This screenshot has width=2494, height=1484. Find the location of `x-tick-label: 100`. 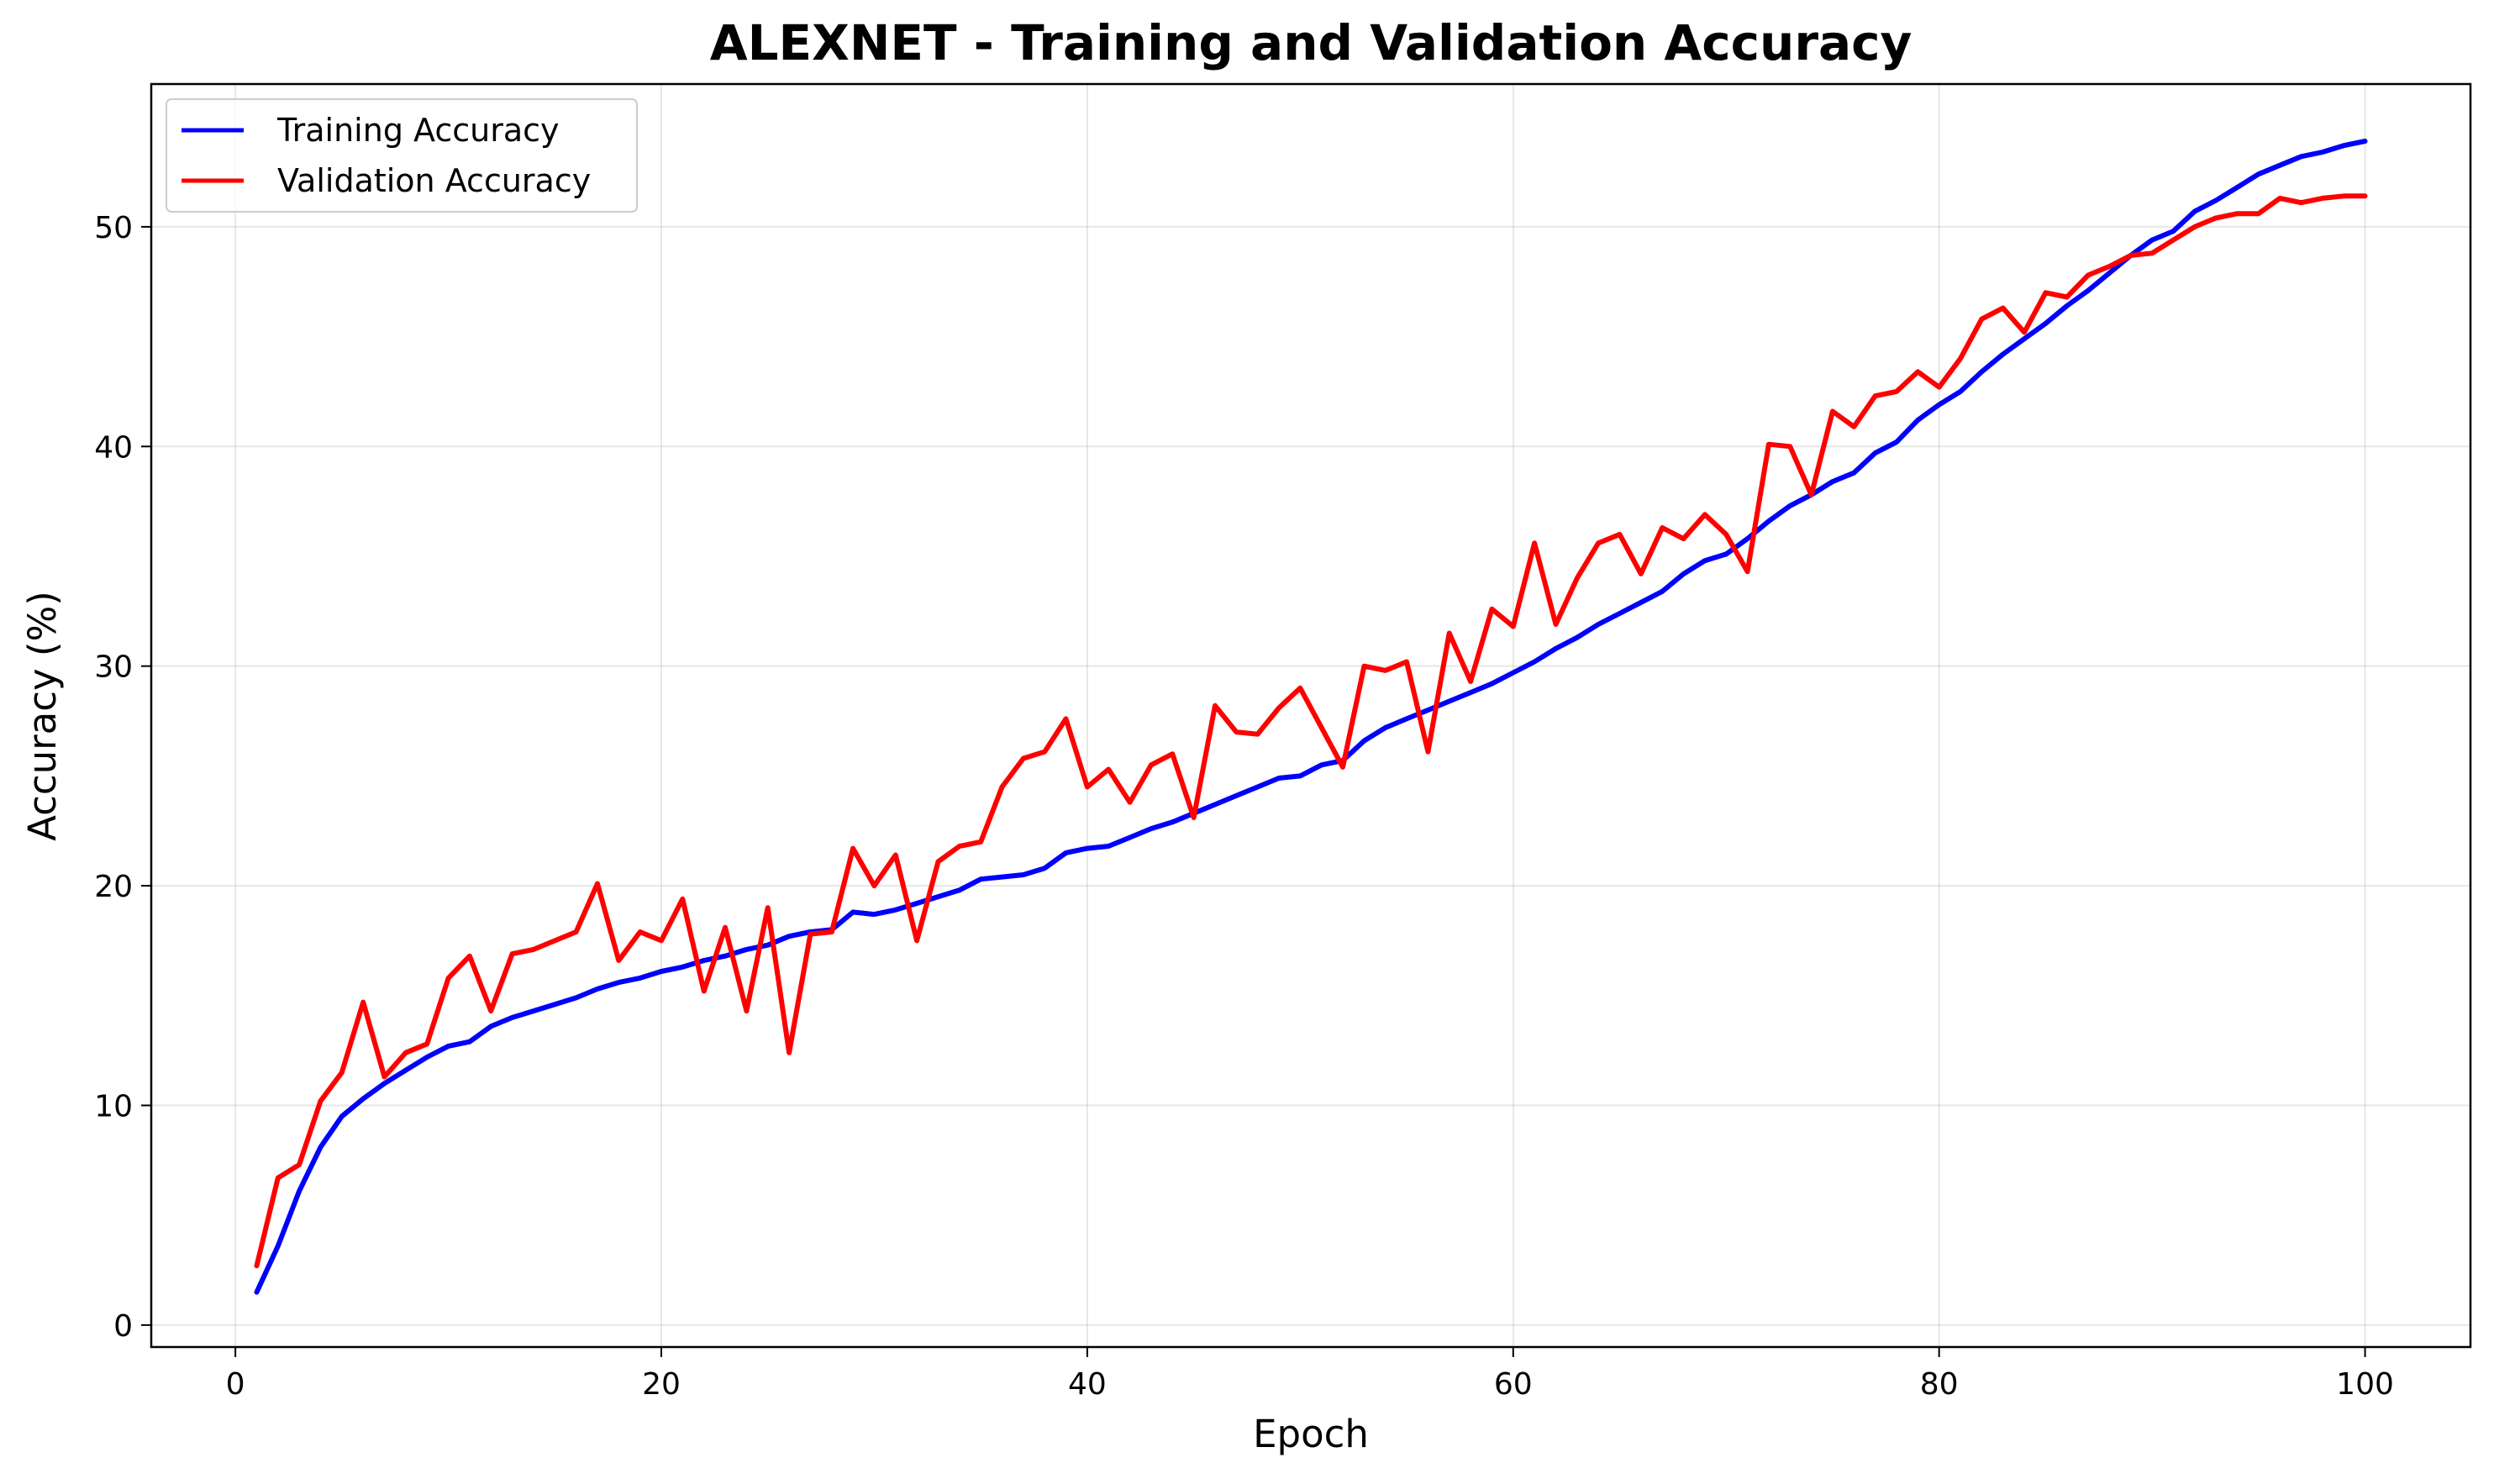

x-tick-label: 100 is located at coordinates (2365, 1384).